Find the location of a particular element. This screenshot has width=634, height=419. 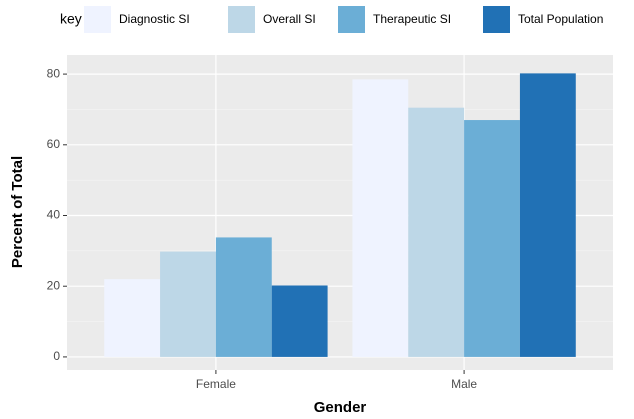

legend-label: Total Population is located at coordinates (560, 19).